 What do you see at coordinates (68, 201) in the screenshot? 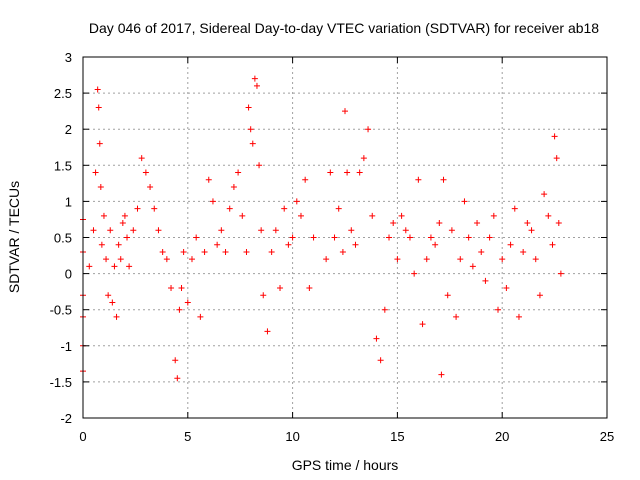
I see `y-tick-label: 1` at bounding box center [68, 201].